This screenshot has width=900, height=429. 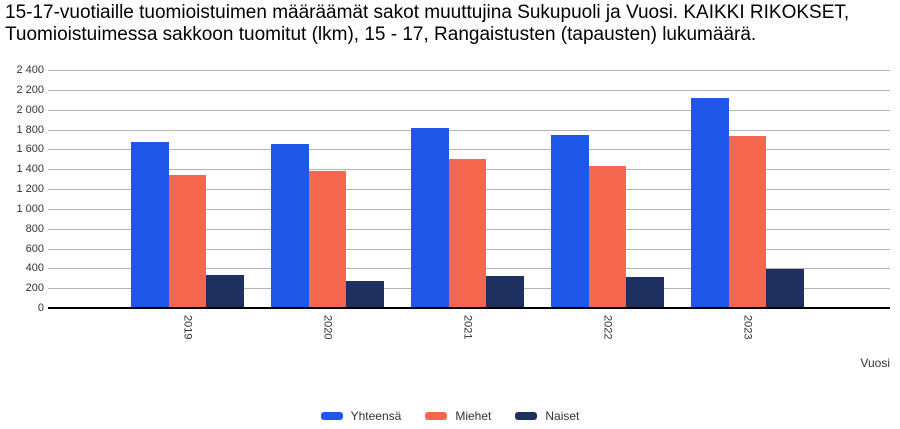 I want to click on y-tick-label: 0, so click(x=40, y=308).